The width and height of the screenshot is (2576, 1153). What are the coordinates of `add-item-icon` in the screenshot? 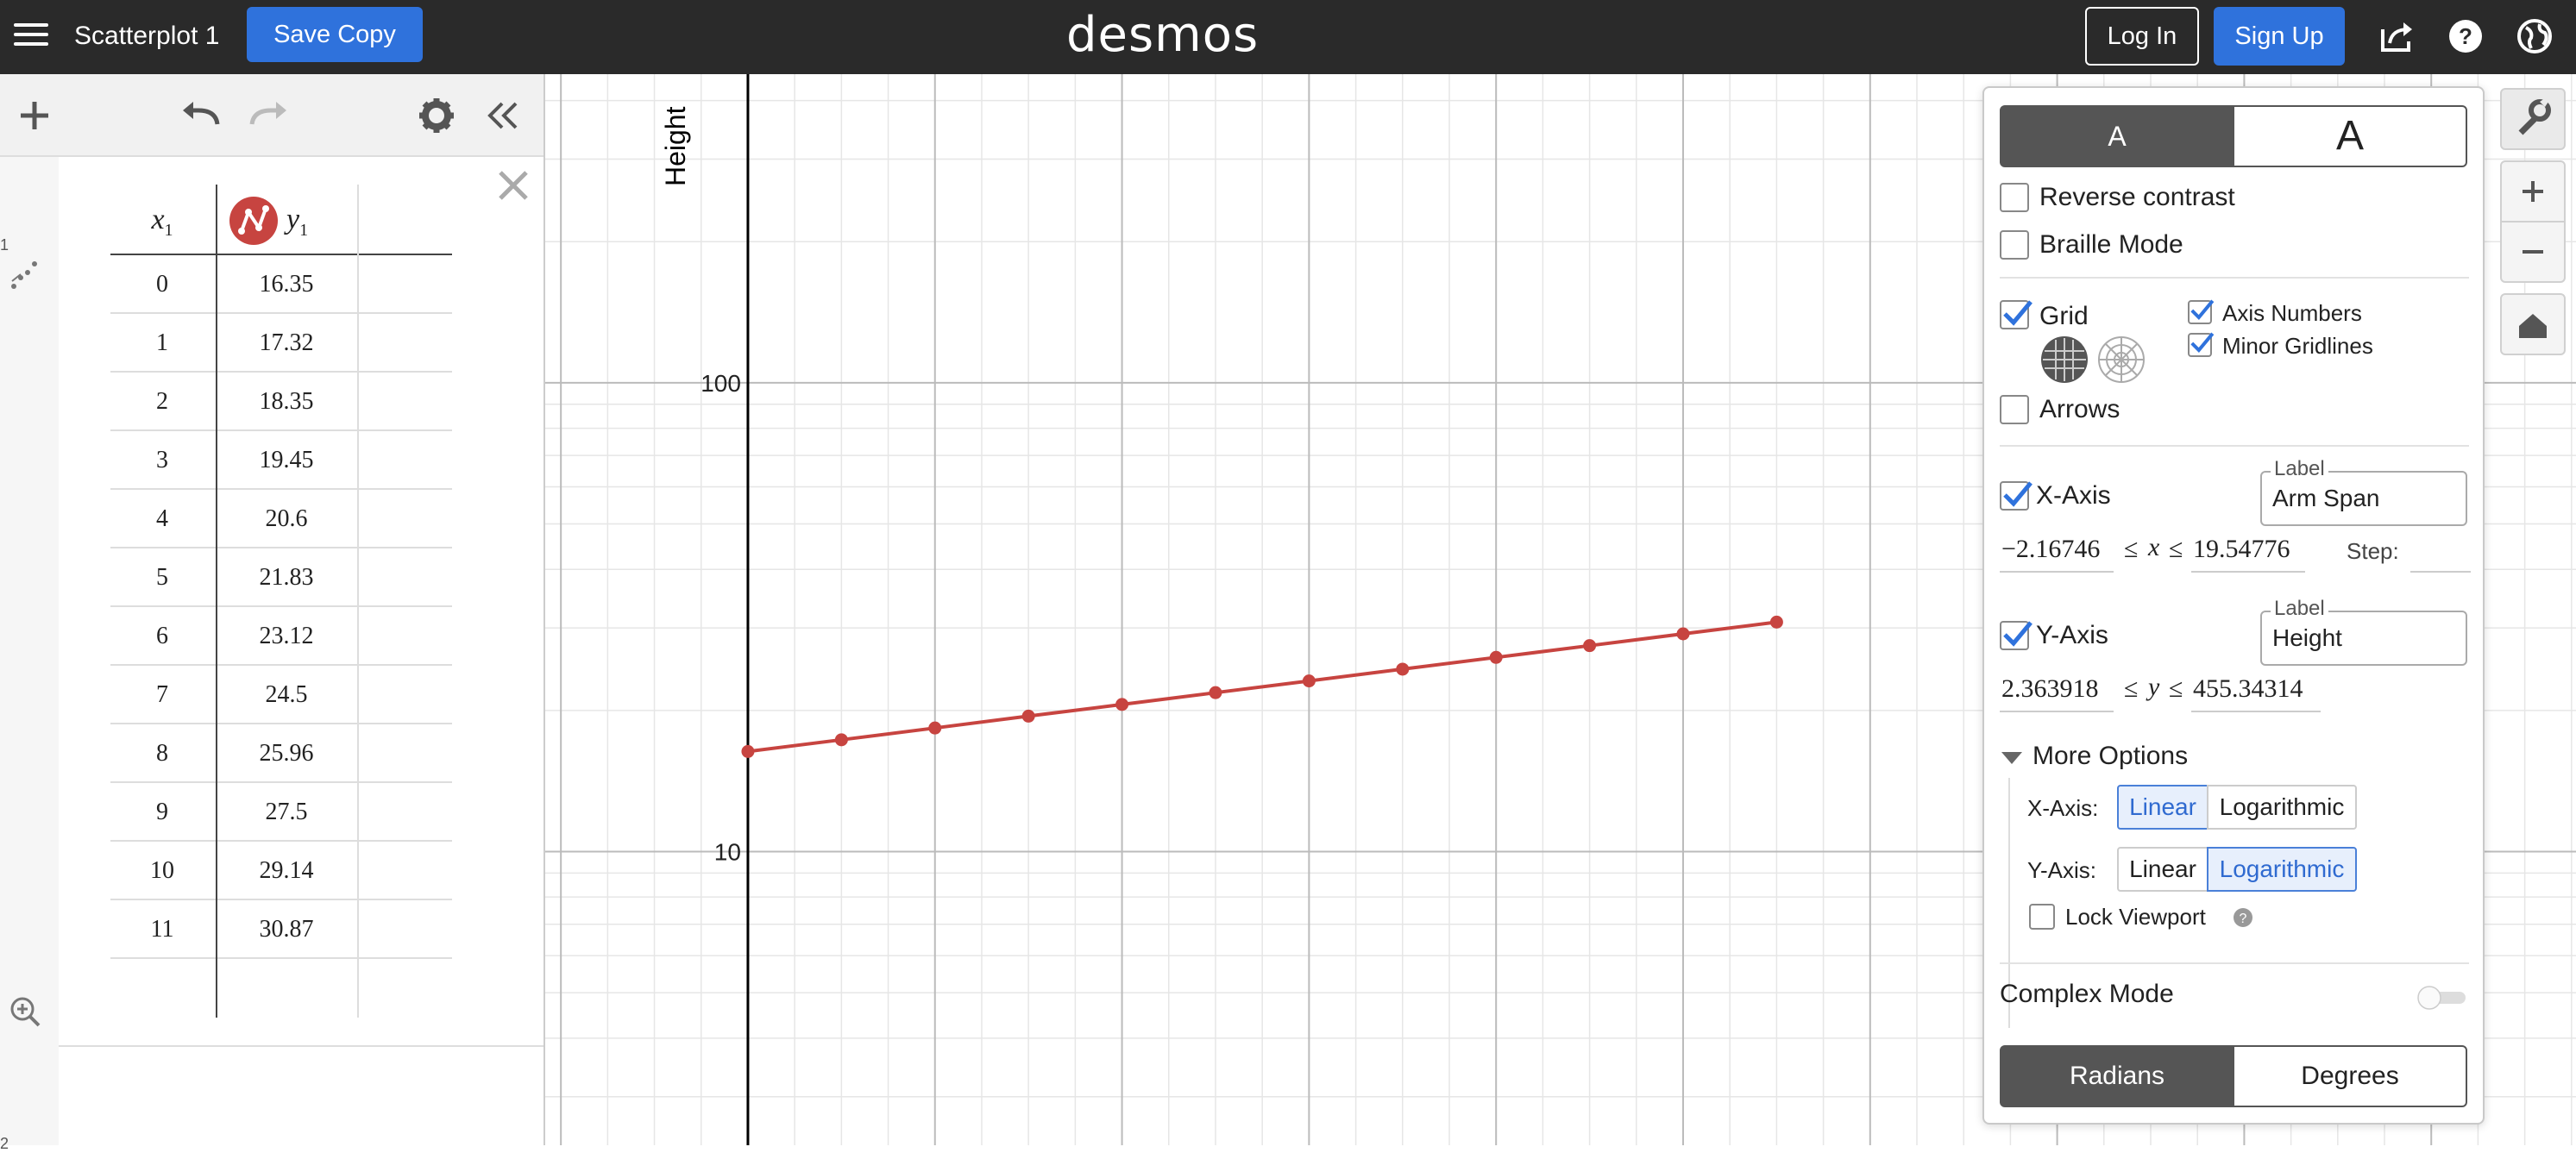 It's located at (34, 115).